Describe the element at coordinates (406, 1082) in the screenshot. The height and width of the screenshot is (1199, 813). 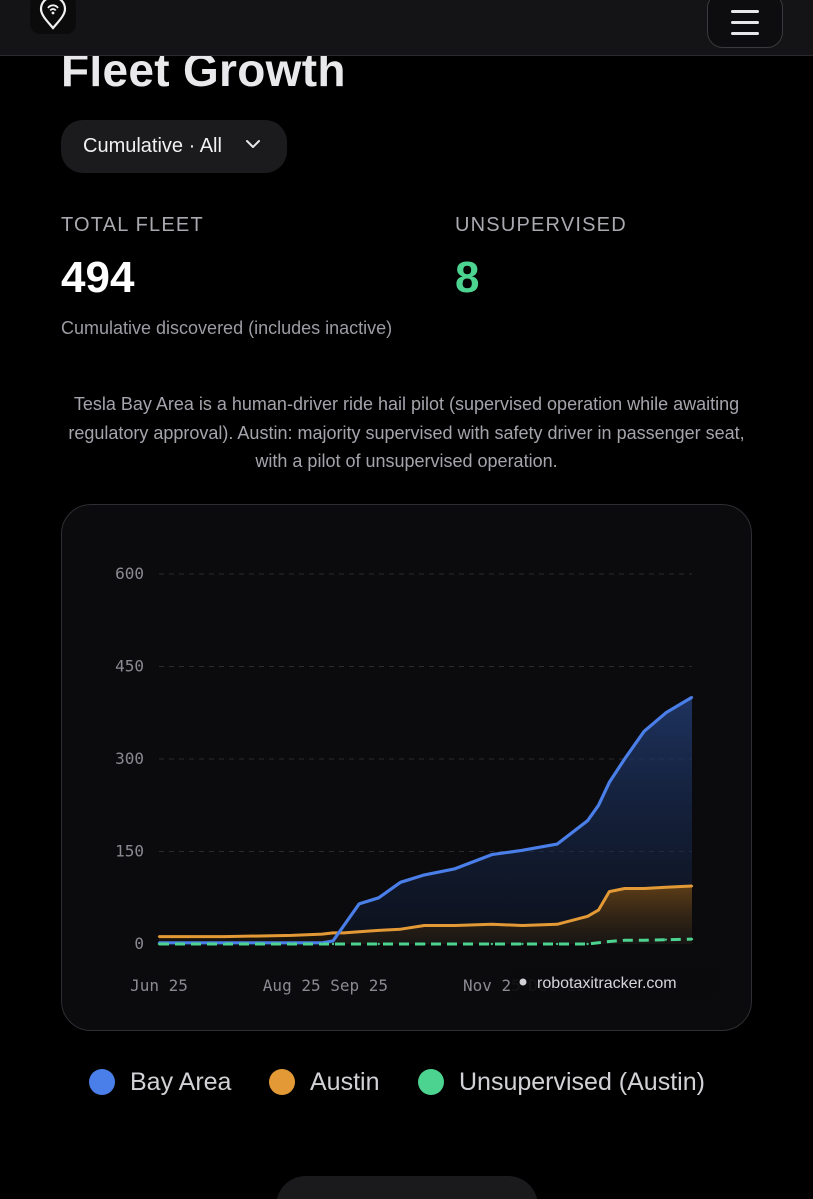
I see `chart-legend: Bay Area Austin Unsupervised (Austin)` at that location.